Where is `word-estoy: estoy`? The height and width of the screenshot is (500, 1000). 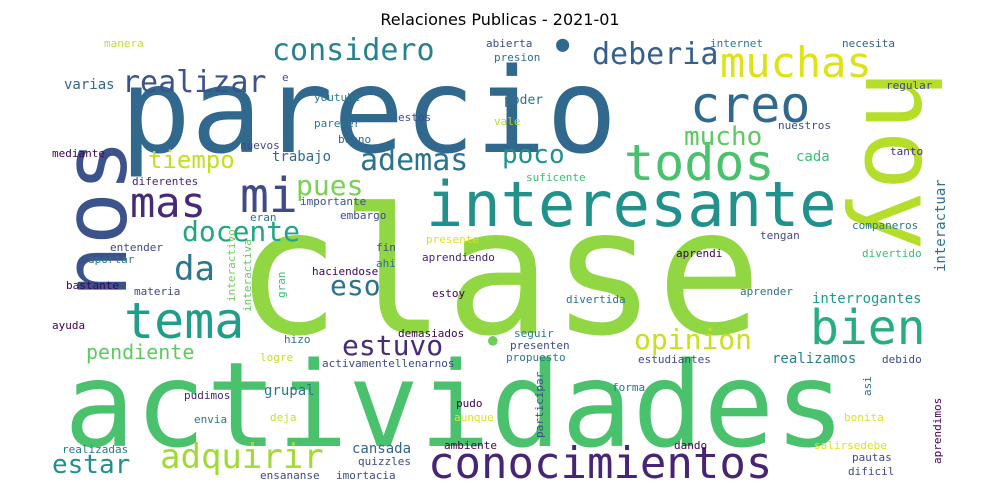 word-estoy: estoy is located at coordinates (449, 293).